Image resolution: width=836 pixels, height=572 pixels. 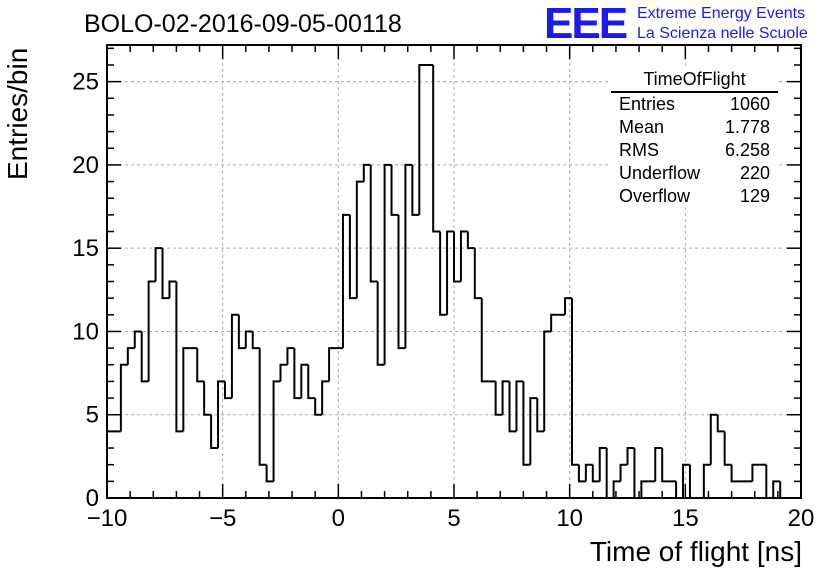 What do you see at coordinates (747, 150) in the screenshot?
I see `stats-value: 6.258` at bounding box center [747, 150].